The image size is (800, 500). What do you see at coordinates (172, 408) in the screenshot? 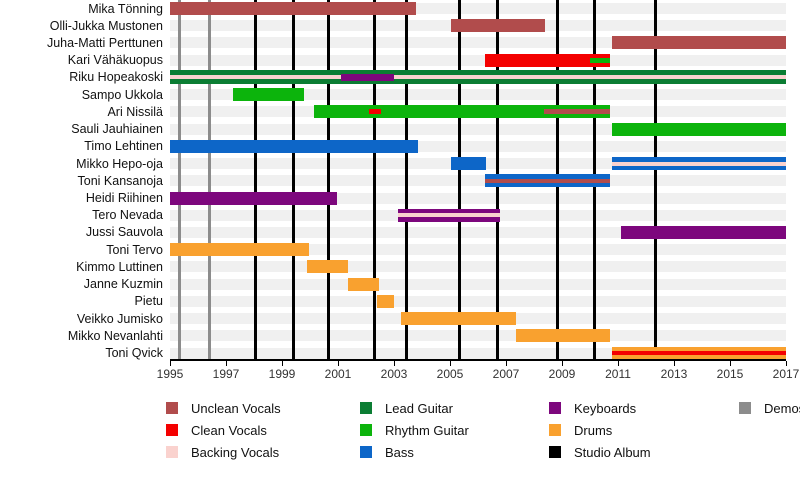
I see `legend-color-swatch-unclean_vocals` at bounding box center [172, 408].